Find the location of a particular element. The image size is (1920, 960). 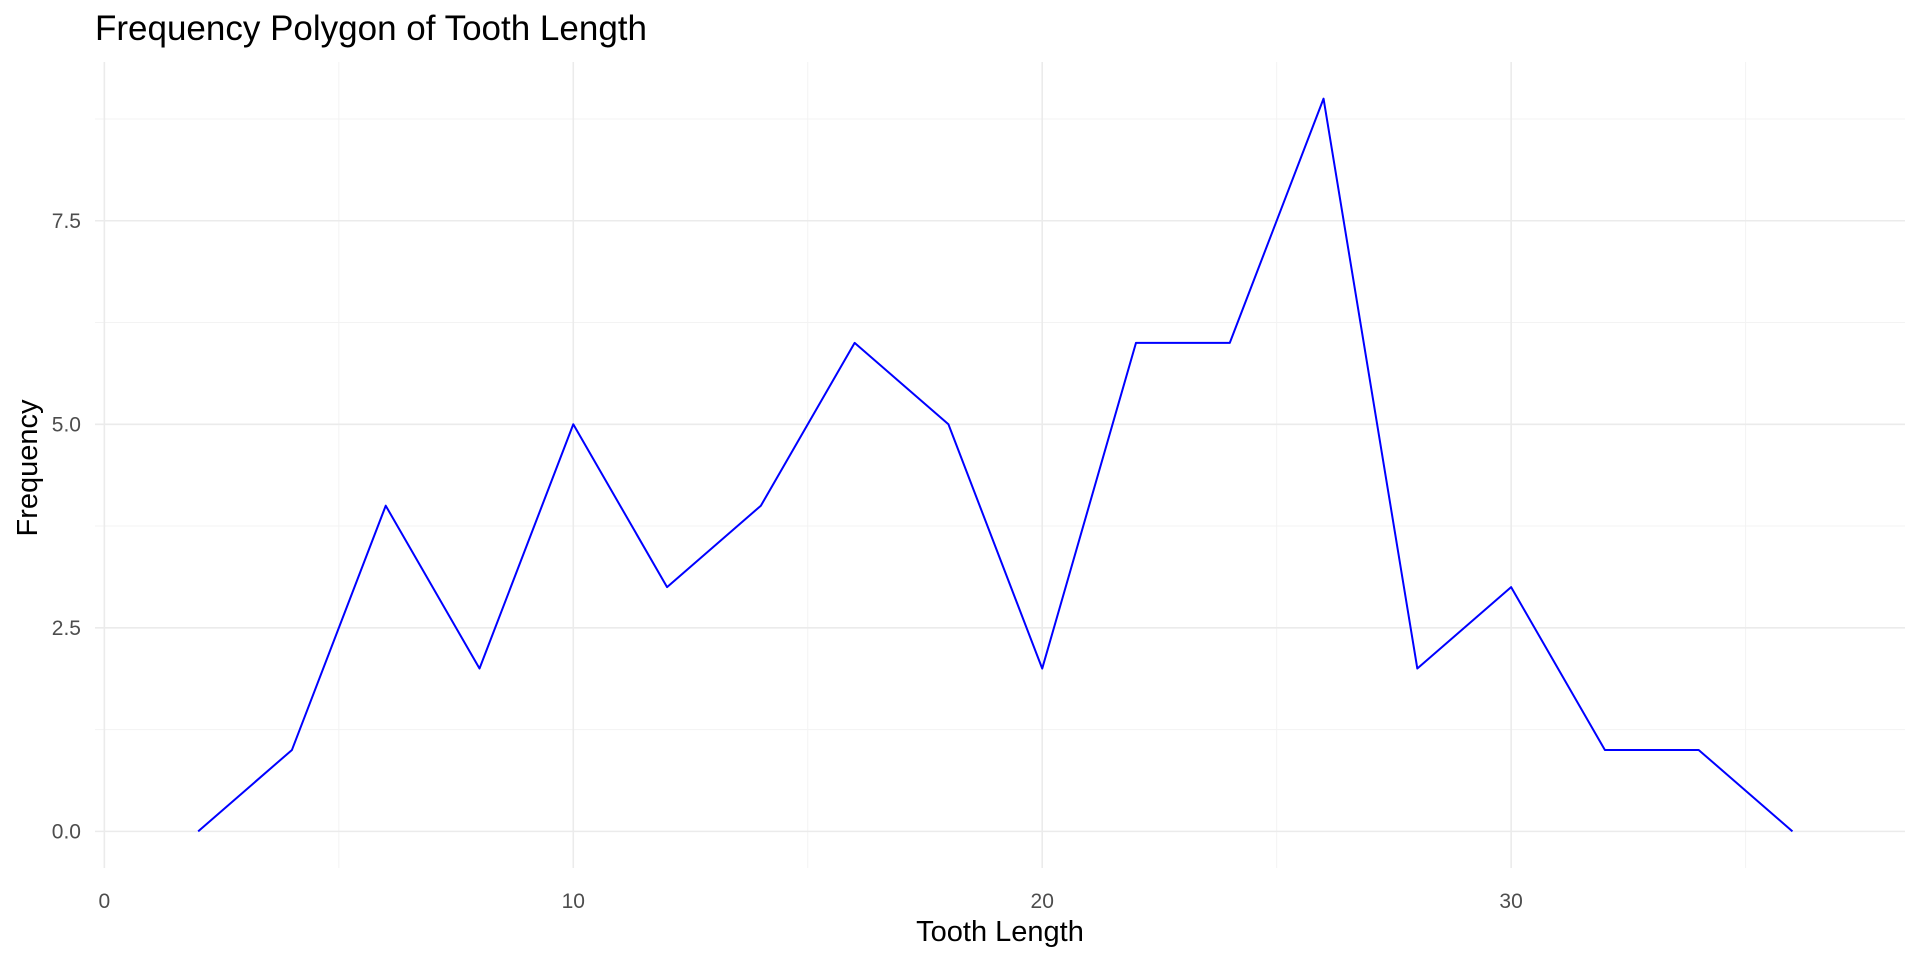

y-axis-title: Frequency is located at coordinates (28, 468).